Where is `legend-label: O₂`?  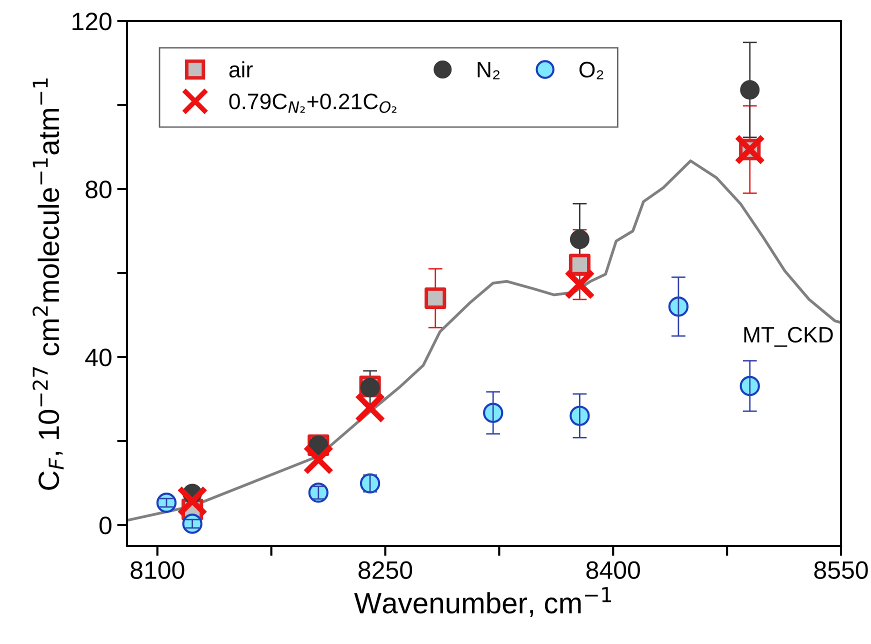
legend-label: O₂ is located at coordinates (591, 71).